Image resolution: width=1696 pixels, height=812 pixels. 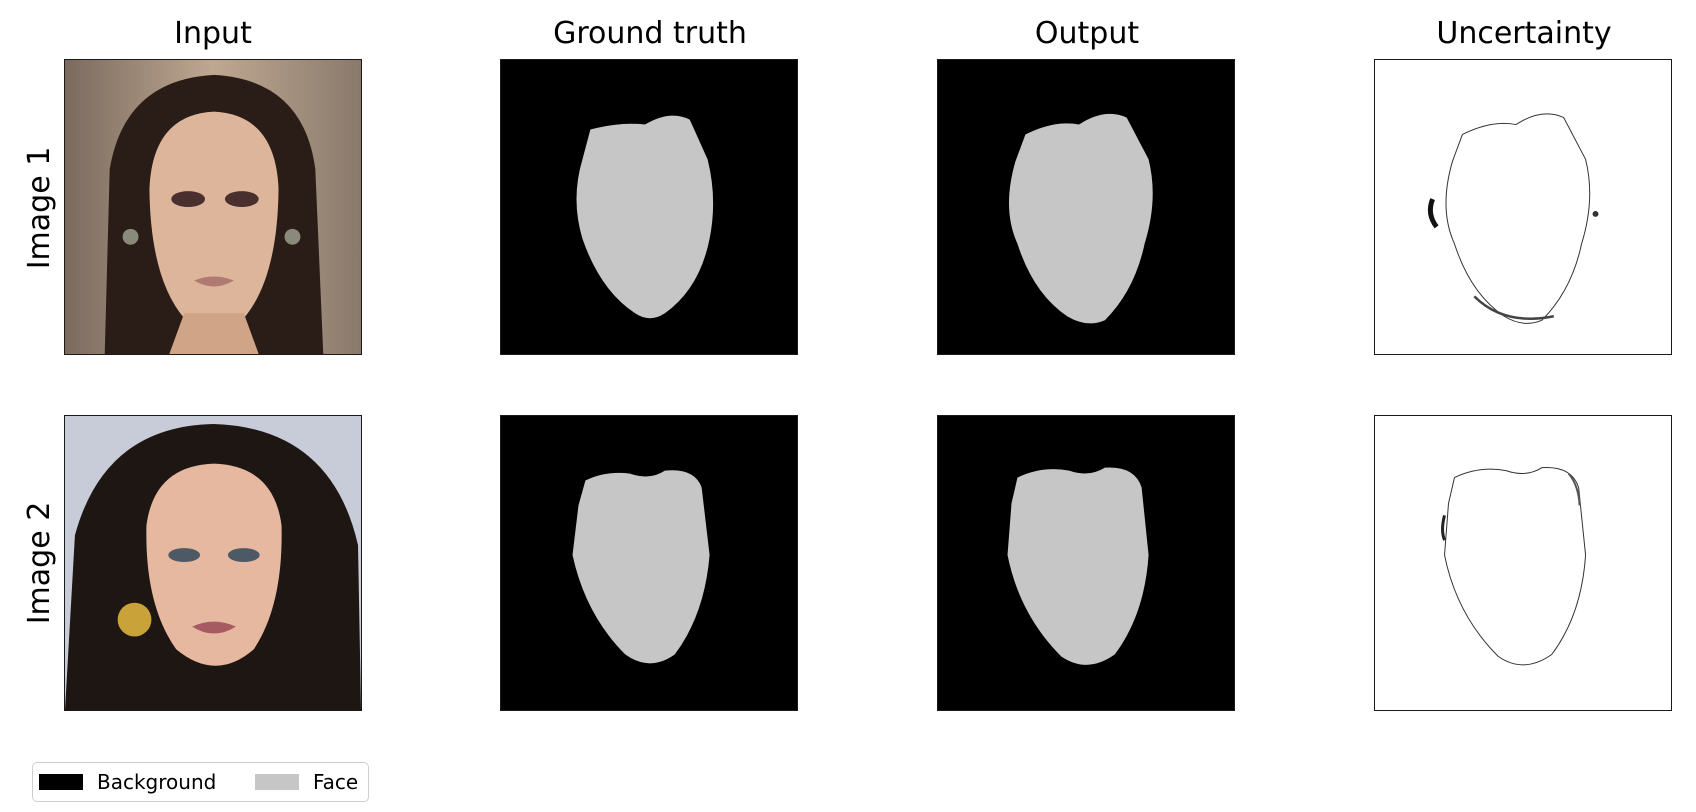 I want to click on legend-label-face: Face, so click(x=336, y=781).